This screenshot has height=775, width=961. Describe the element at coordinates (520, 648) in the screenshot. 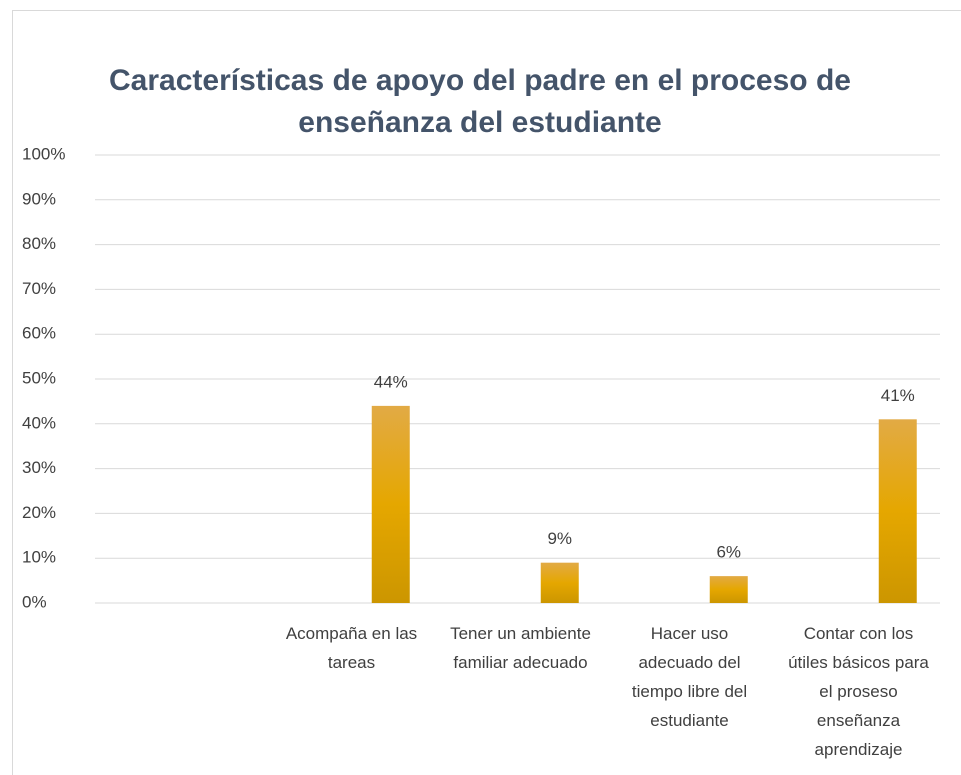

I see `x-tick-label: Tener un ambiente familiar adecuado` at that location.